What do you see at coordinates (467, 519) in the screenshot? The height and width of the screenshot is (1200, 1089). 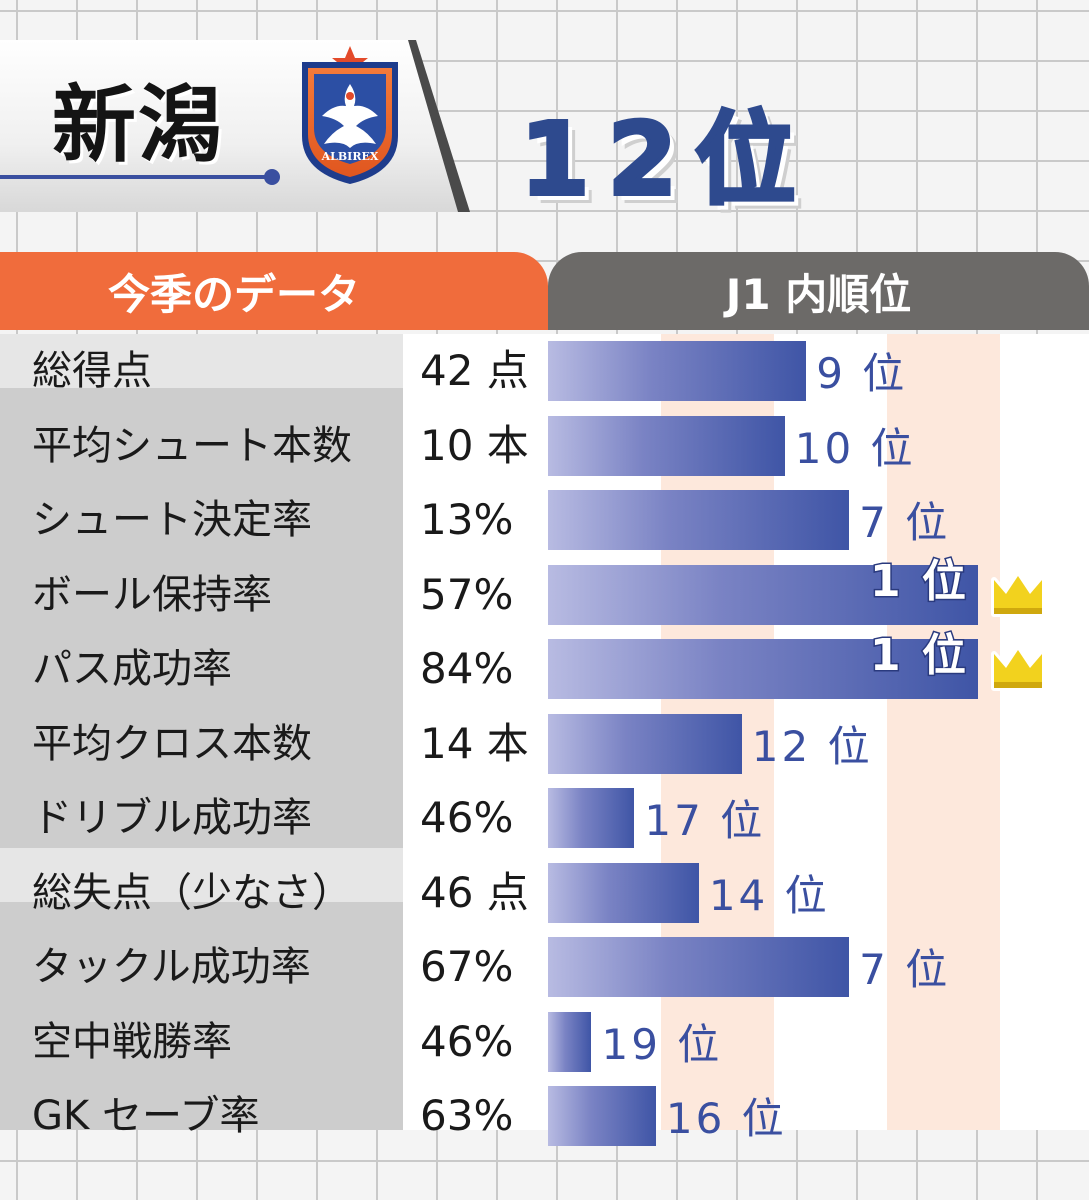 I see `stat-value: 13%` at bounding box center [467, 519].